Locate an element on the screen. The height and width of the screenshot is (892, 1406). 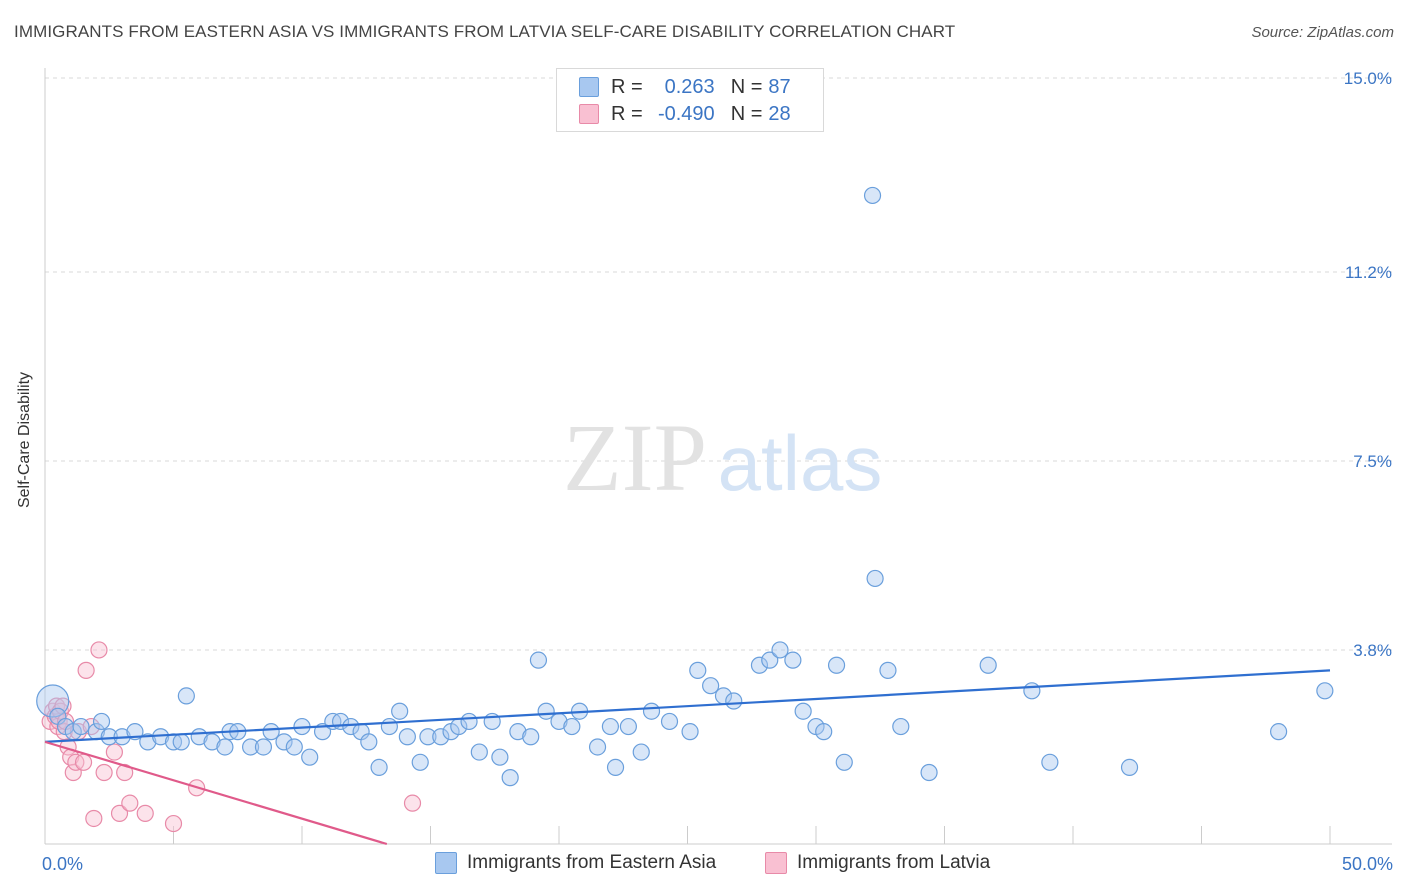
watermark-zip: ZIP is located at coordinates (635, 457).